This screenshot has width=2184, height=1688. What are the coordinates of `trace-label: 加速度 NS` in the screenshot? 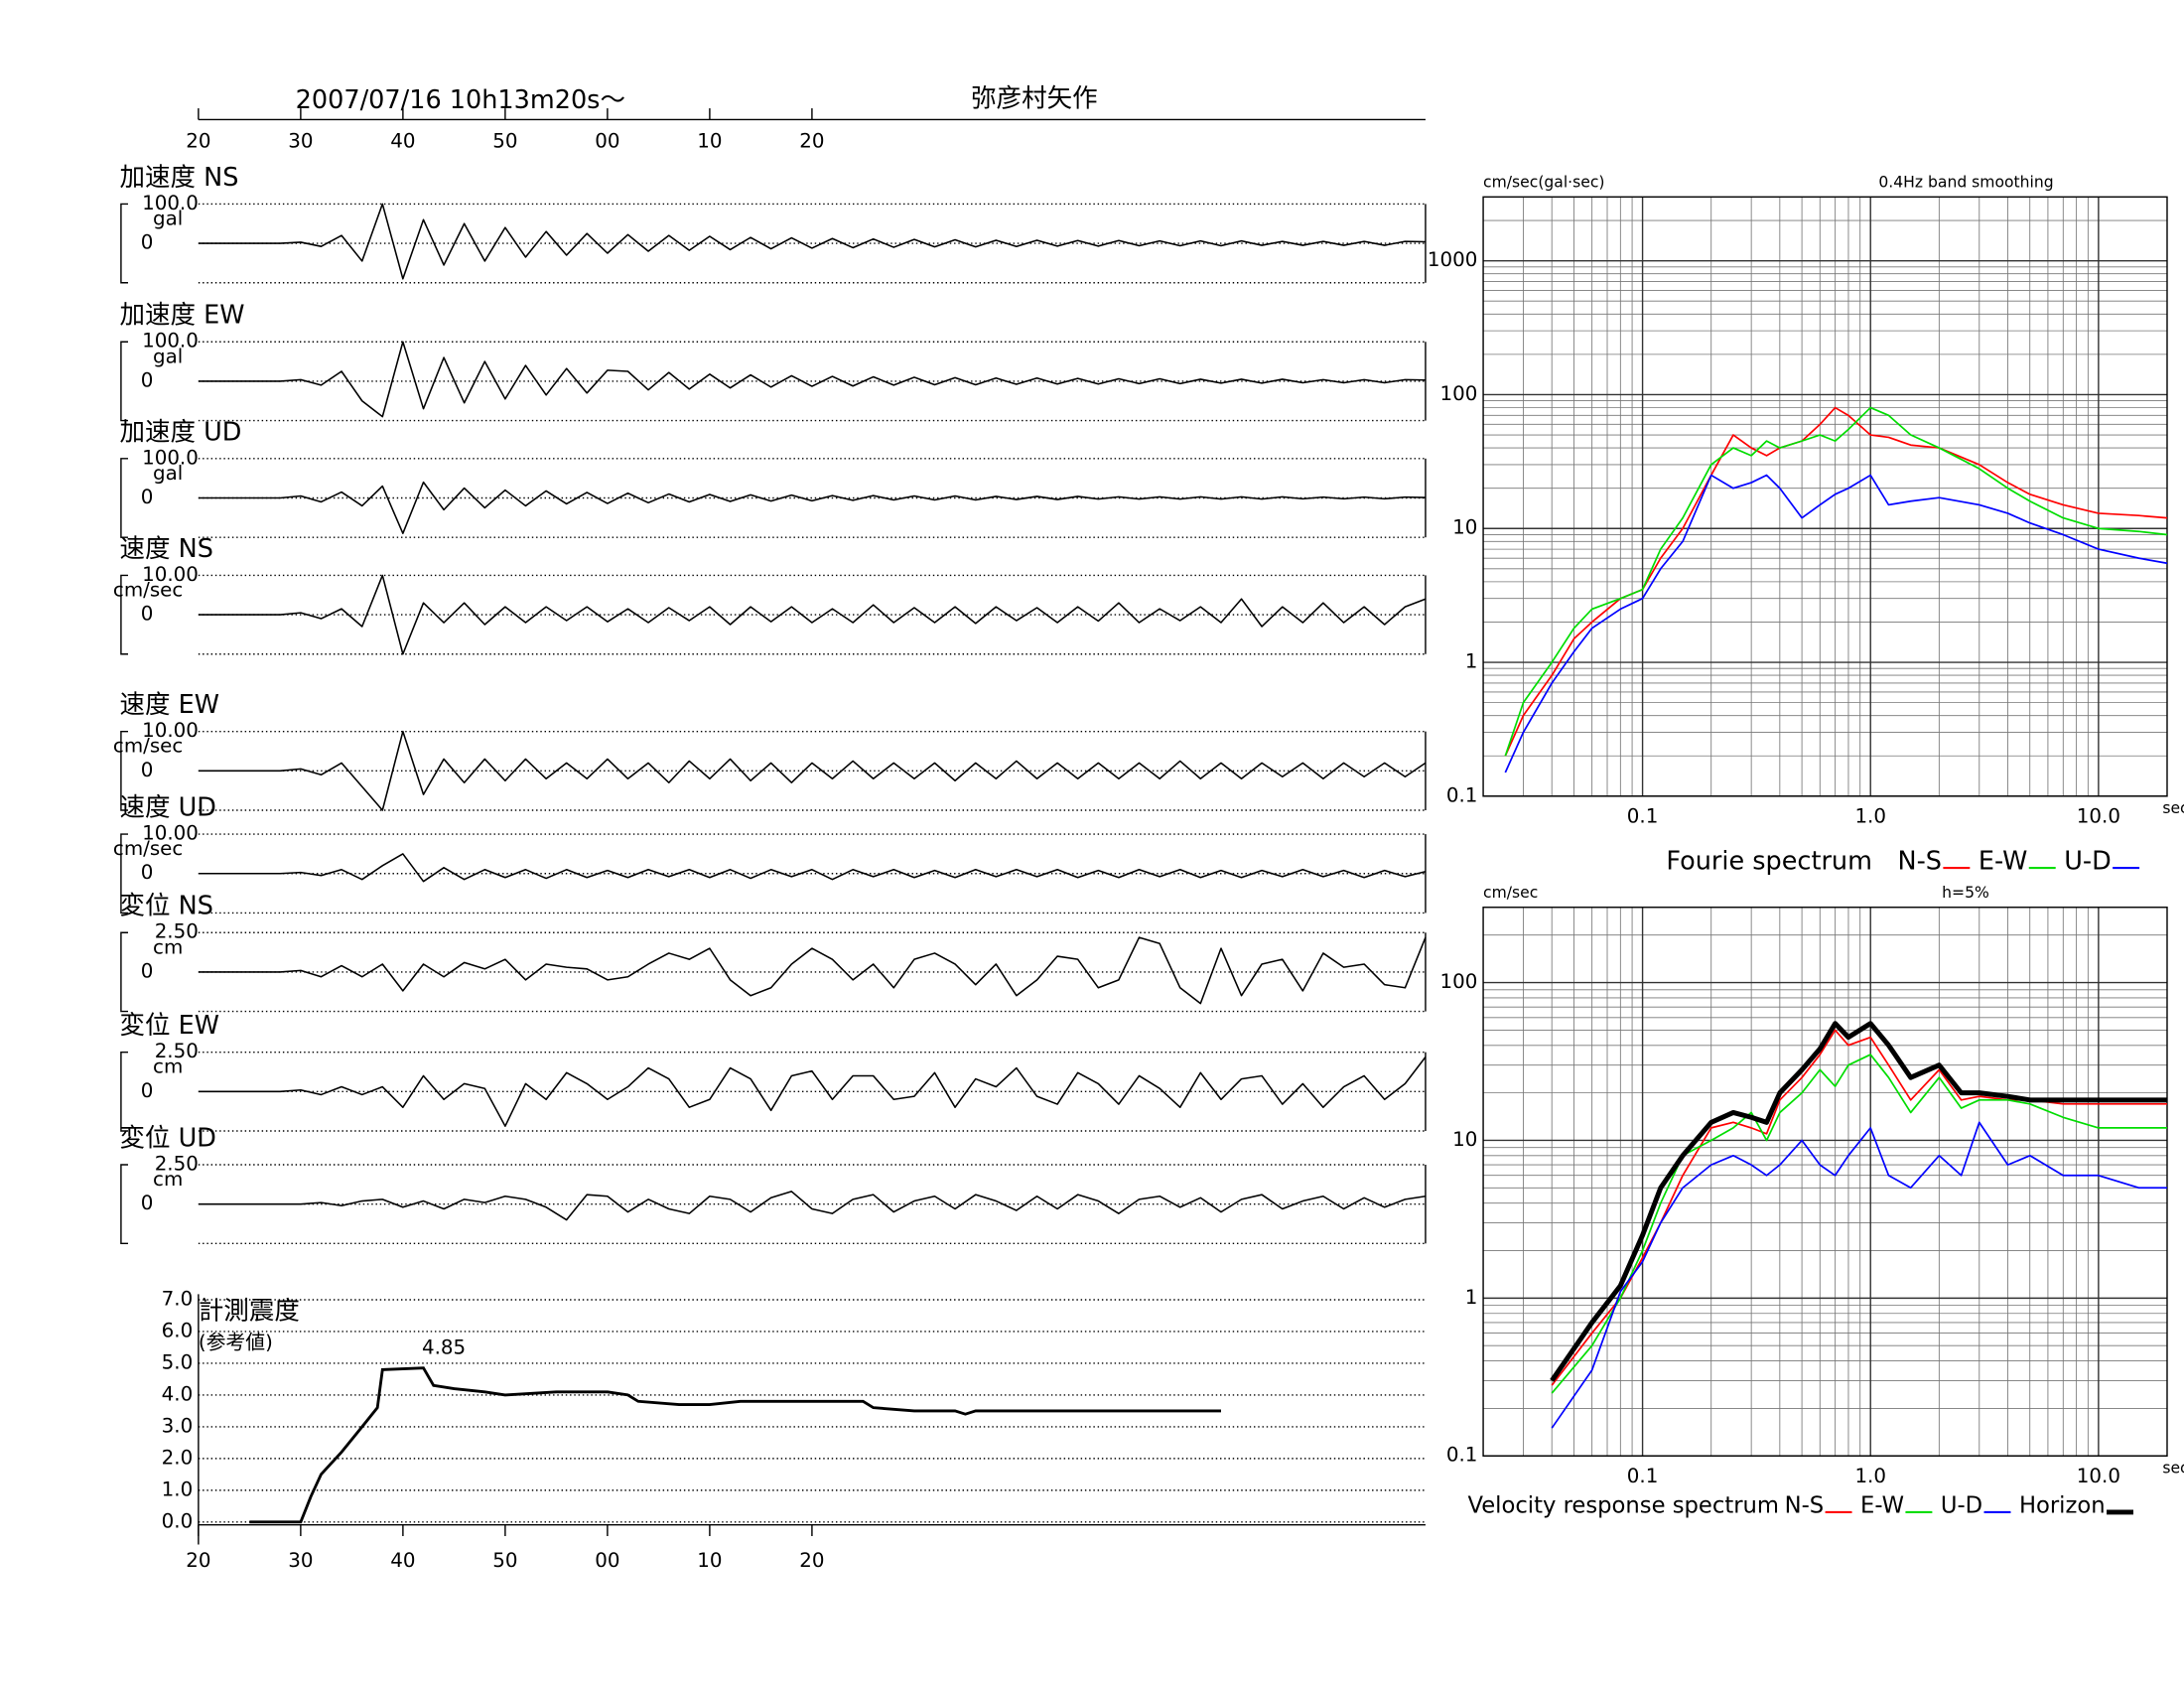 It's located at (178, 178).